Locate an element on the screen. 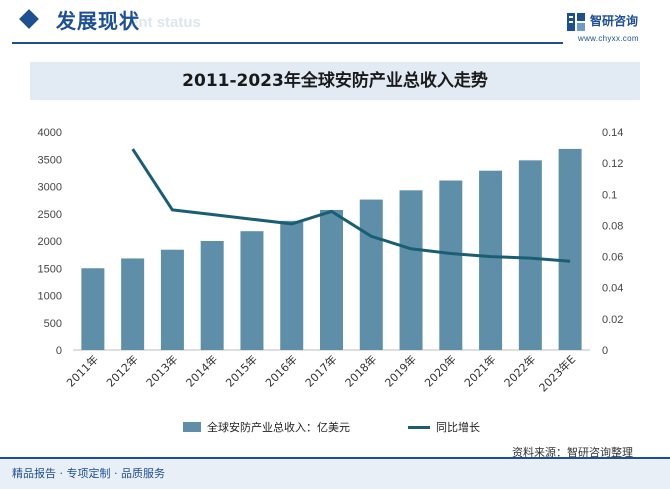  header-subtitle: ent status is located at coordinates (165, 22).